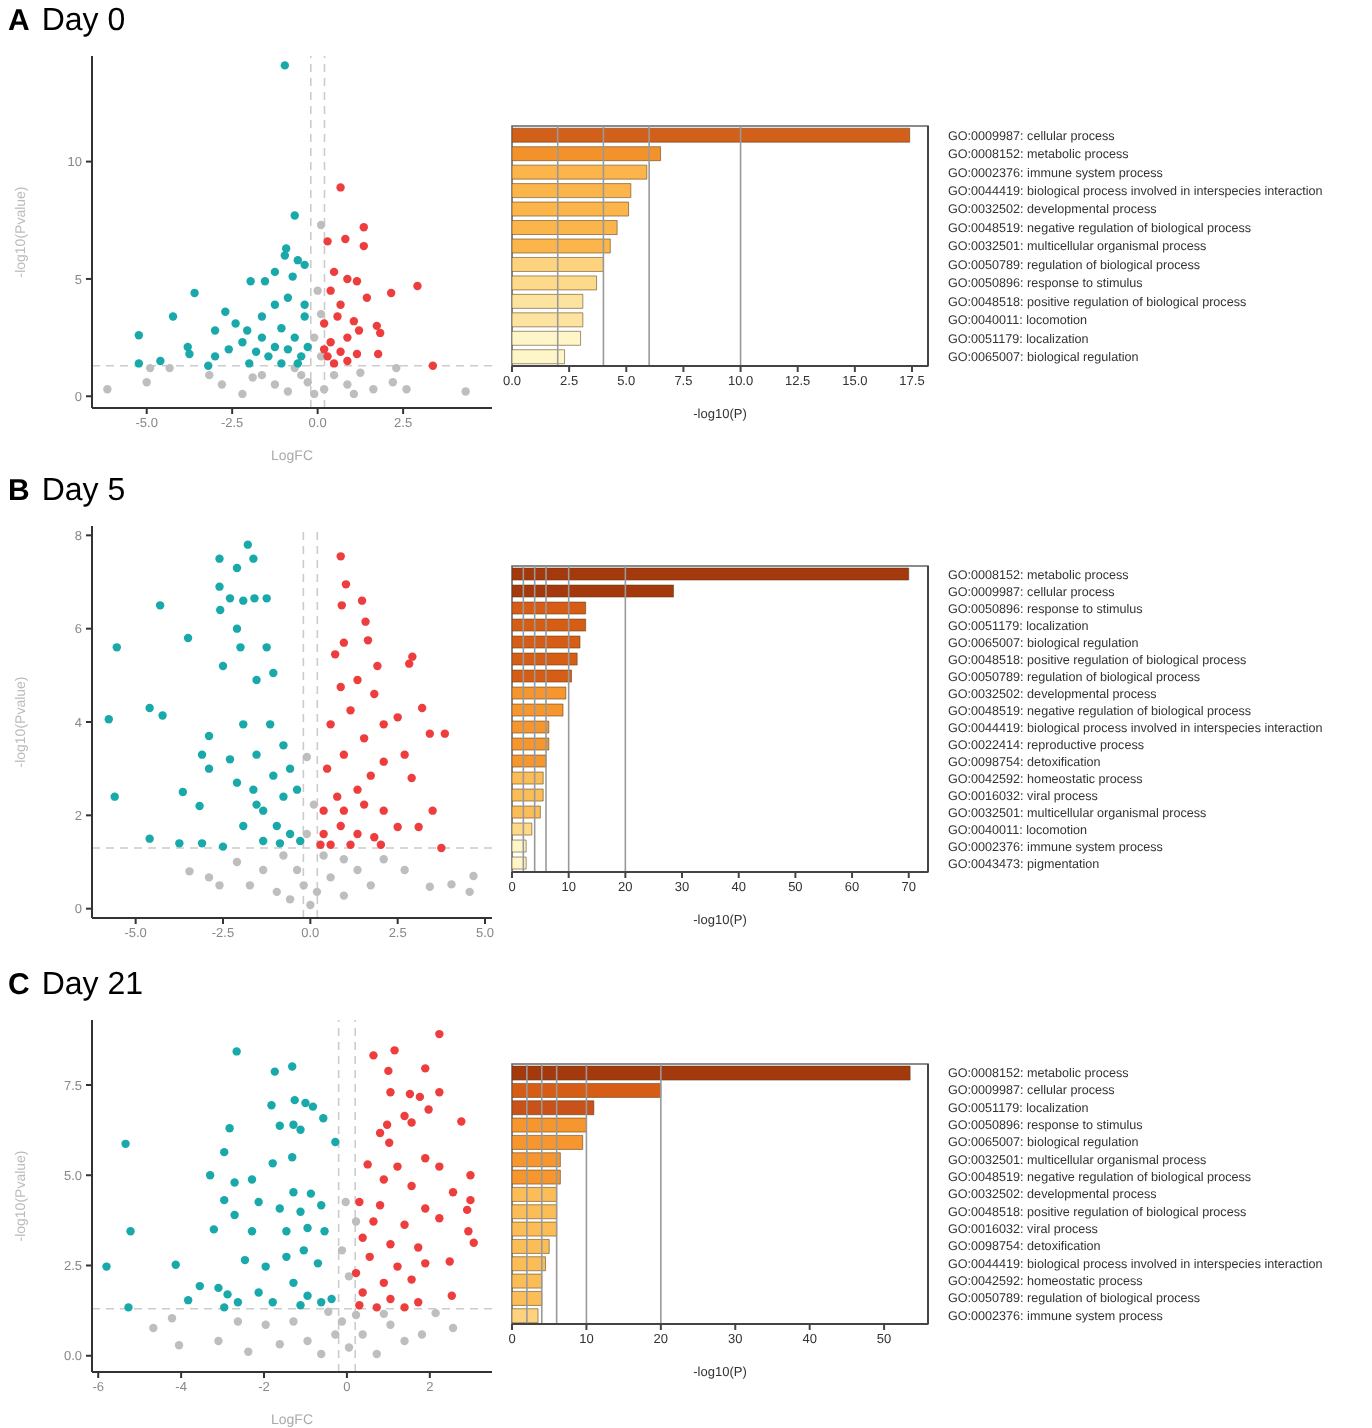 This screenshot has width=1372, height=1428. Describe the element at coordinates (19, 491) in the screenshot. I see `text: B` at that location.